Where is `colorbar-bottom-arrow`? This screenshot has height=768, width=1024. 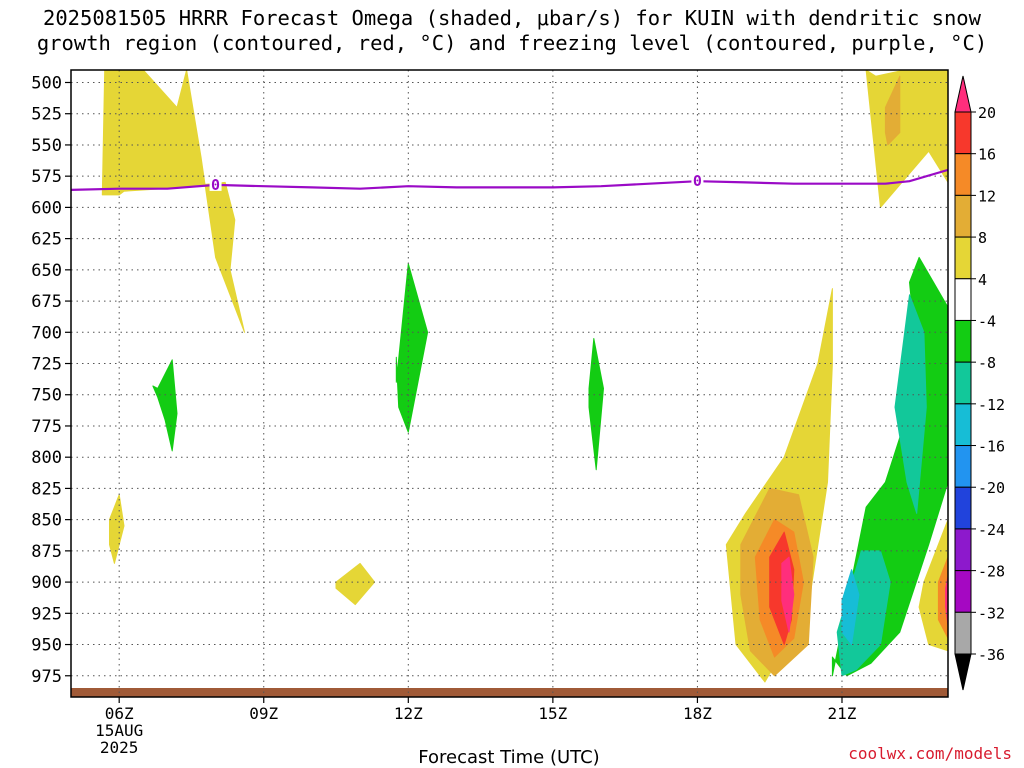 colorbar-bottom-arrow is located at coordinates (963, 672).